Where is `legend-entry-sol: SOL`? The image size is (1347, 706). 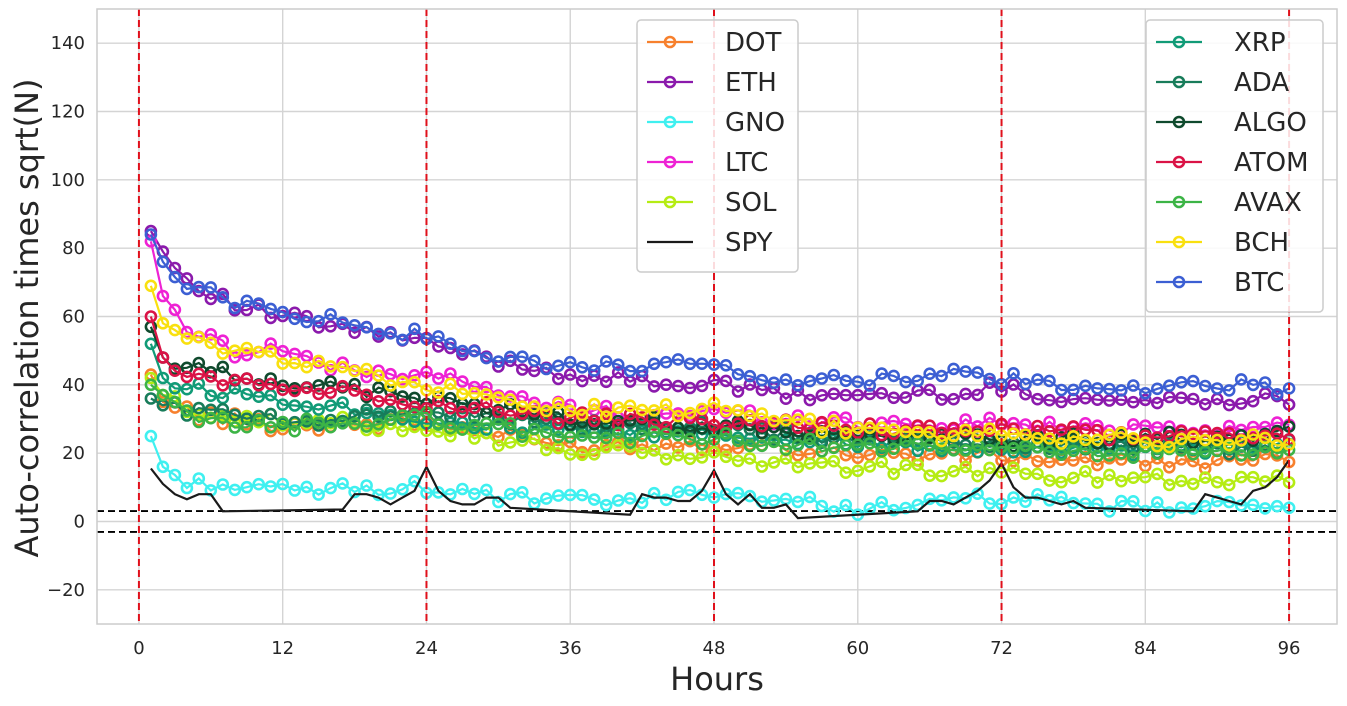
legend-entry-sol: SOL is located at coordinates (712, 203).